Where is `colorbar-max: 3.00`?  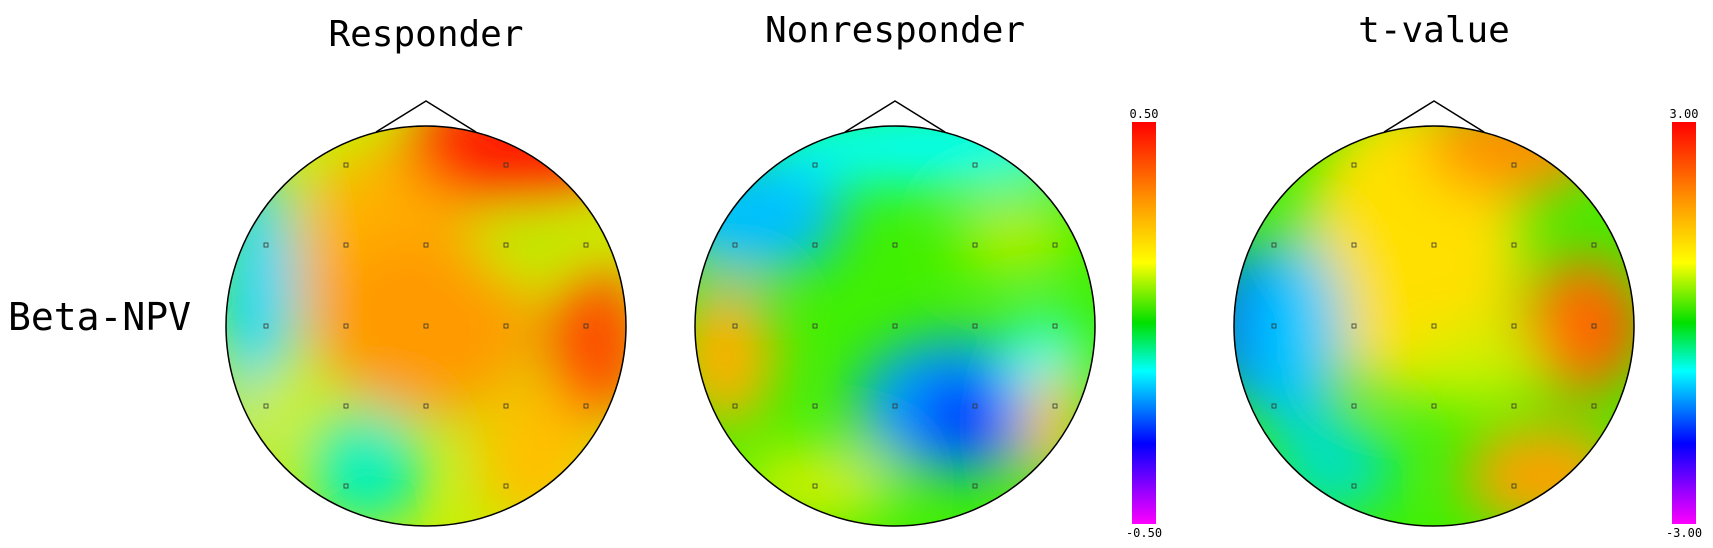
colorbar-max: 3.00 is located at coordinates (1684, 114).